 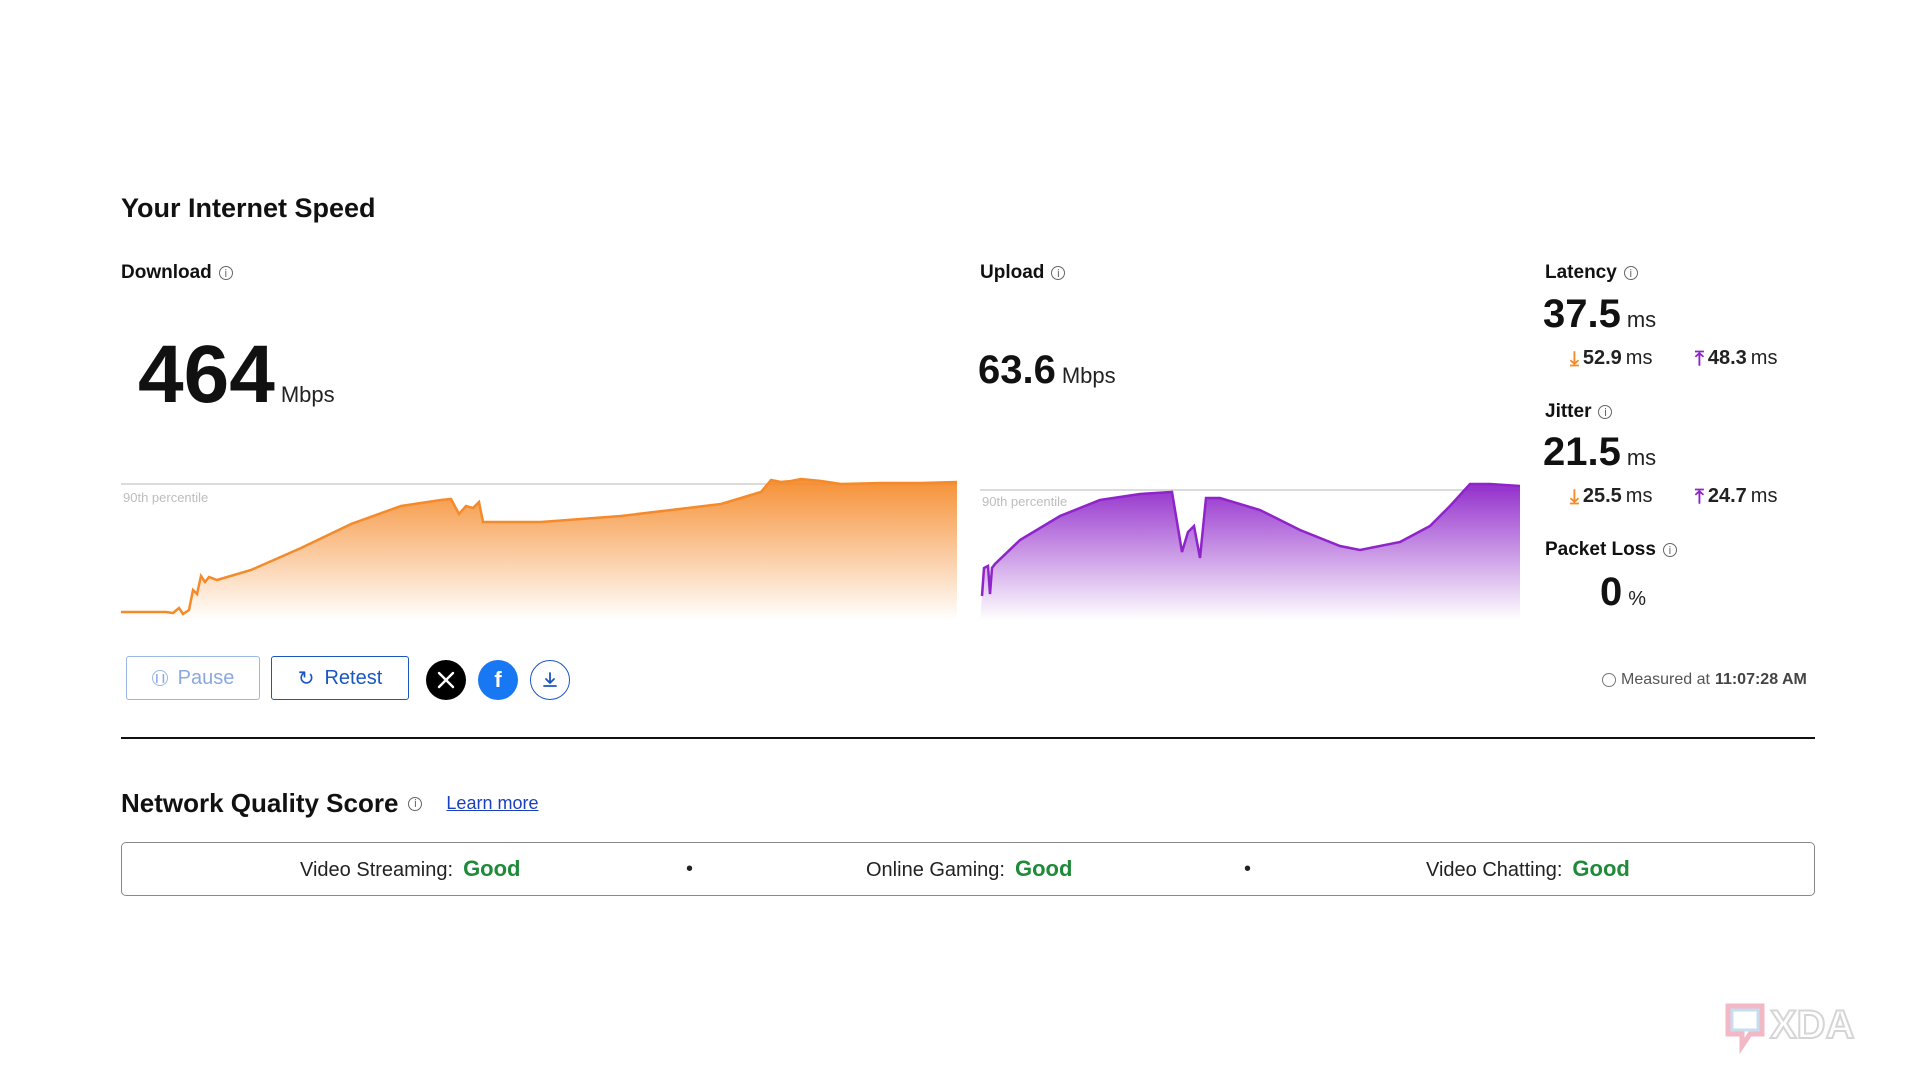 What do you see at coordinates (1727, 357) in the screenshot?
I see `latency-up-value: 48.3` at bounding box center [1727, 357].